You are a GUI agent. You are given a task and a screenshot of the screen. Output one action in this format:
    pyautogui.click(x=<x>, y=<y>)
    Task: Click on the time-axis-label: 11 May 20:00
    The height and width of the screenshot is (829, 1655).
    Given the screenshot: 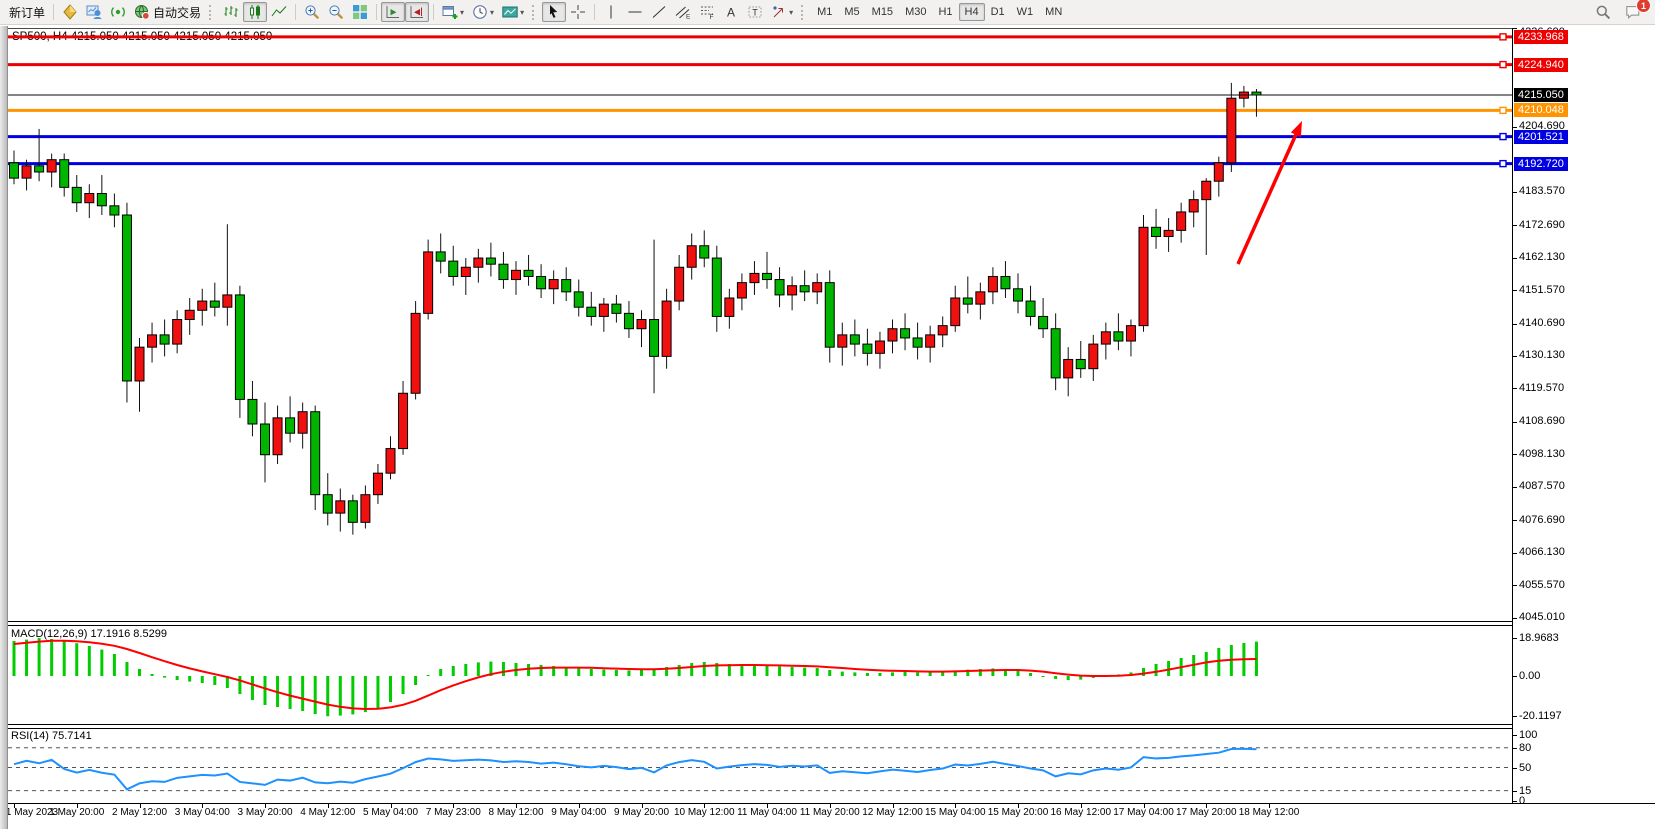 What is the action you would take?
    pyautogui.click(x=829, y=812)
    